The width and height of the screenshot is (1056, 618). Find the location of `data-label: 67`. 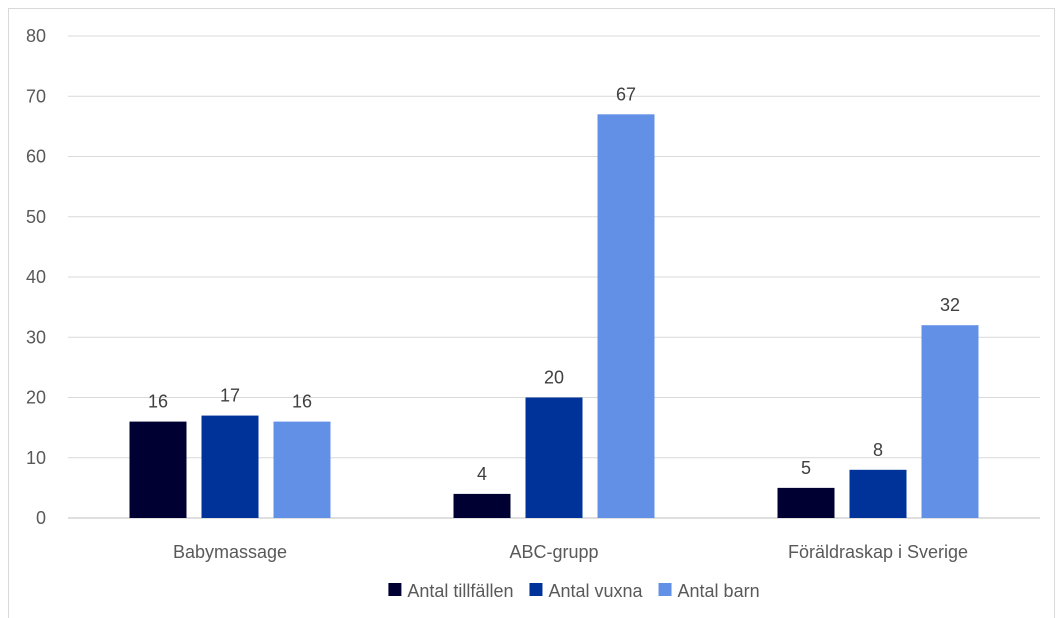

data-label: 67 is located at coordinates (626, 94).